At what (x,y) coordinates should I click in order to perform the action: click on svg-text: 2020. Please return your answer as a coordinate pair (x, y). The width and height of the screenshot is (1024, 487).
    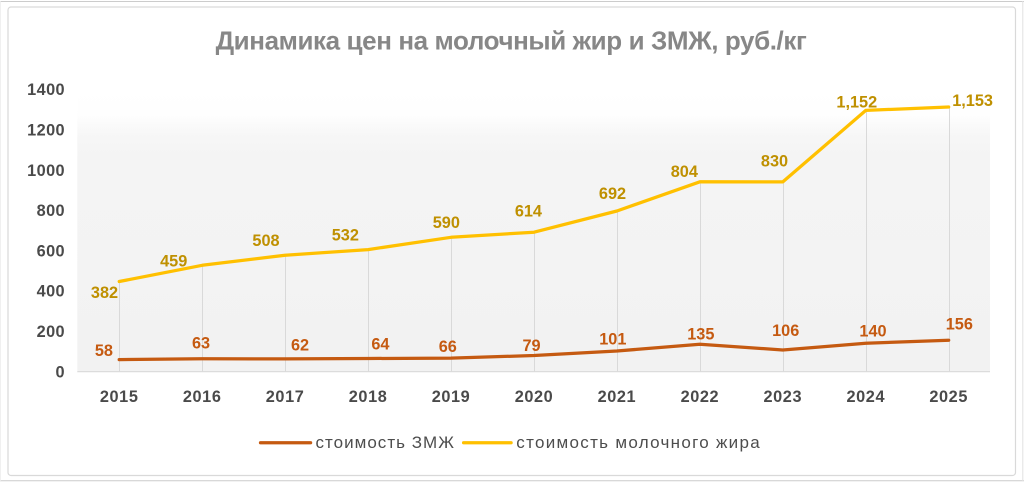
    Looking at the image, I should click on (534, 397).